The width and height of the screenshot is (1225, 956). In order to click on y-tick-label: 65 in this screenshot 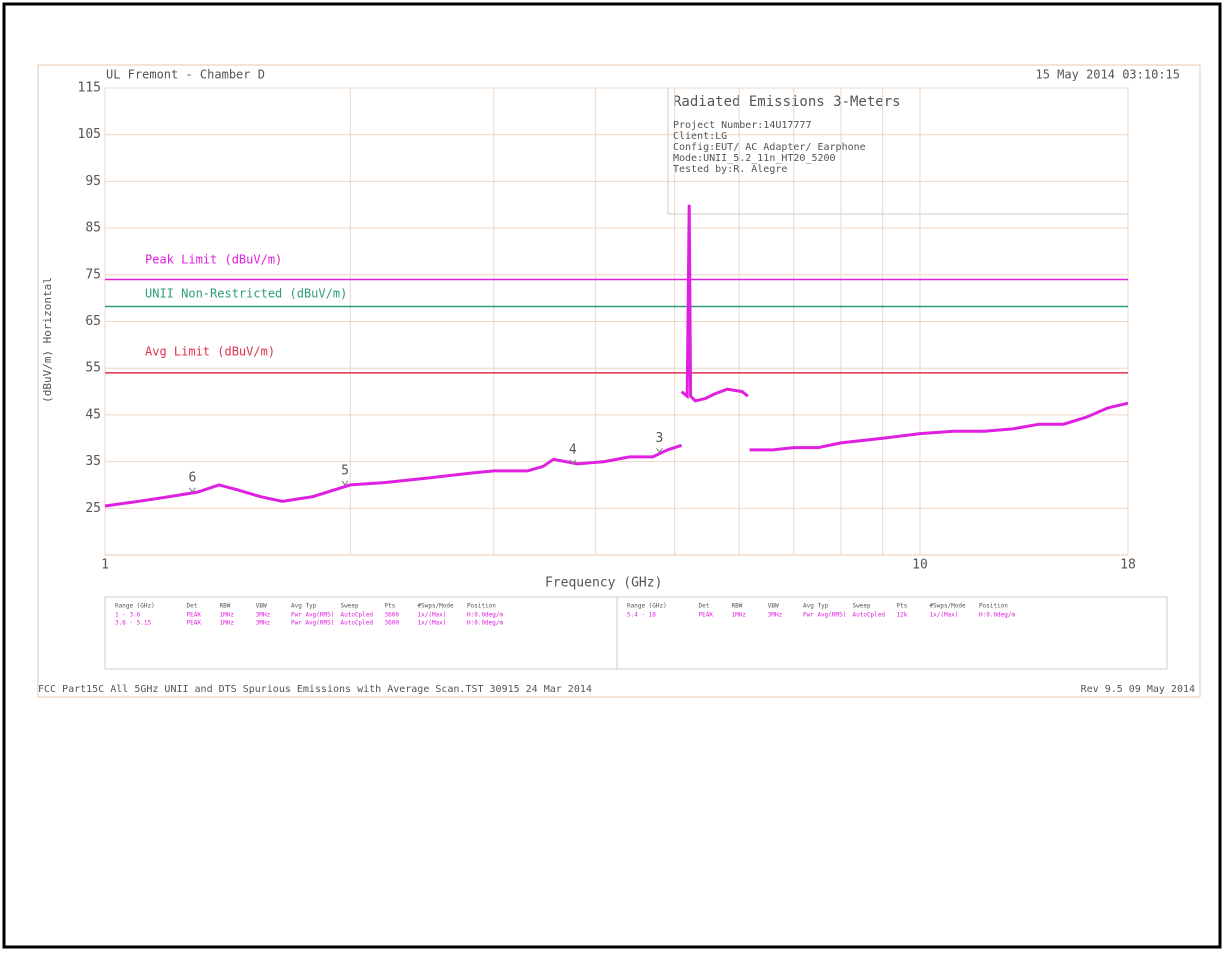, I will do `click(93, 321)`.